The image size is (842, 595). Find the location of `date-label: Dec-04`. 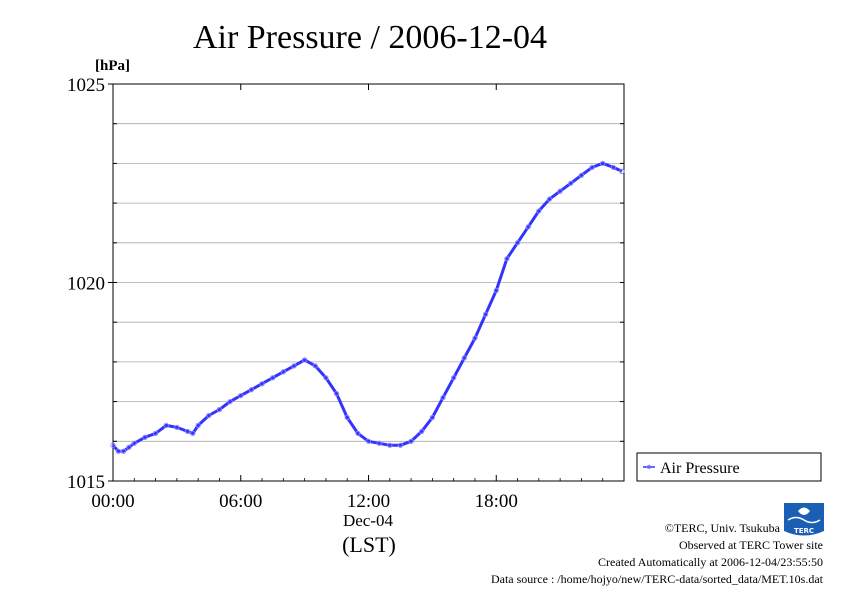

date-label: Dec-04 is located at coordinates (368, 520).